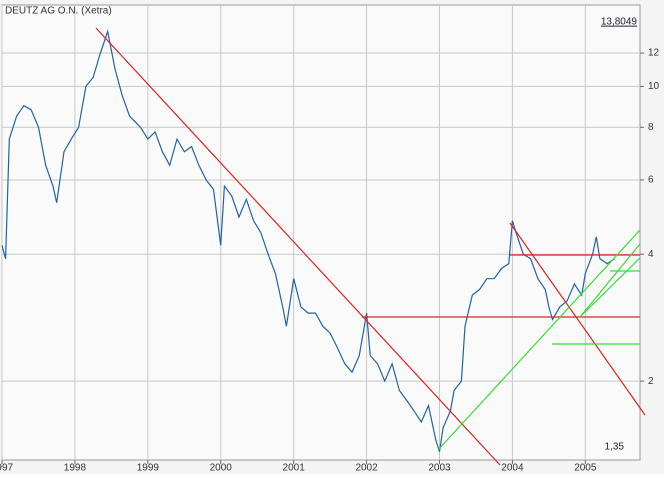  Describe the element at coordinates (221, 468) in the screenshot. I see `x-tick-label: 2000` at that location.